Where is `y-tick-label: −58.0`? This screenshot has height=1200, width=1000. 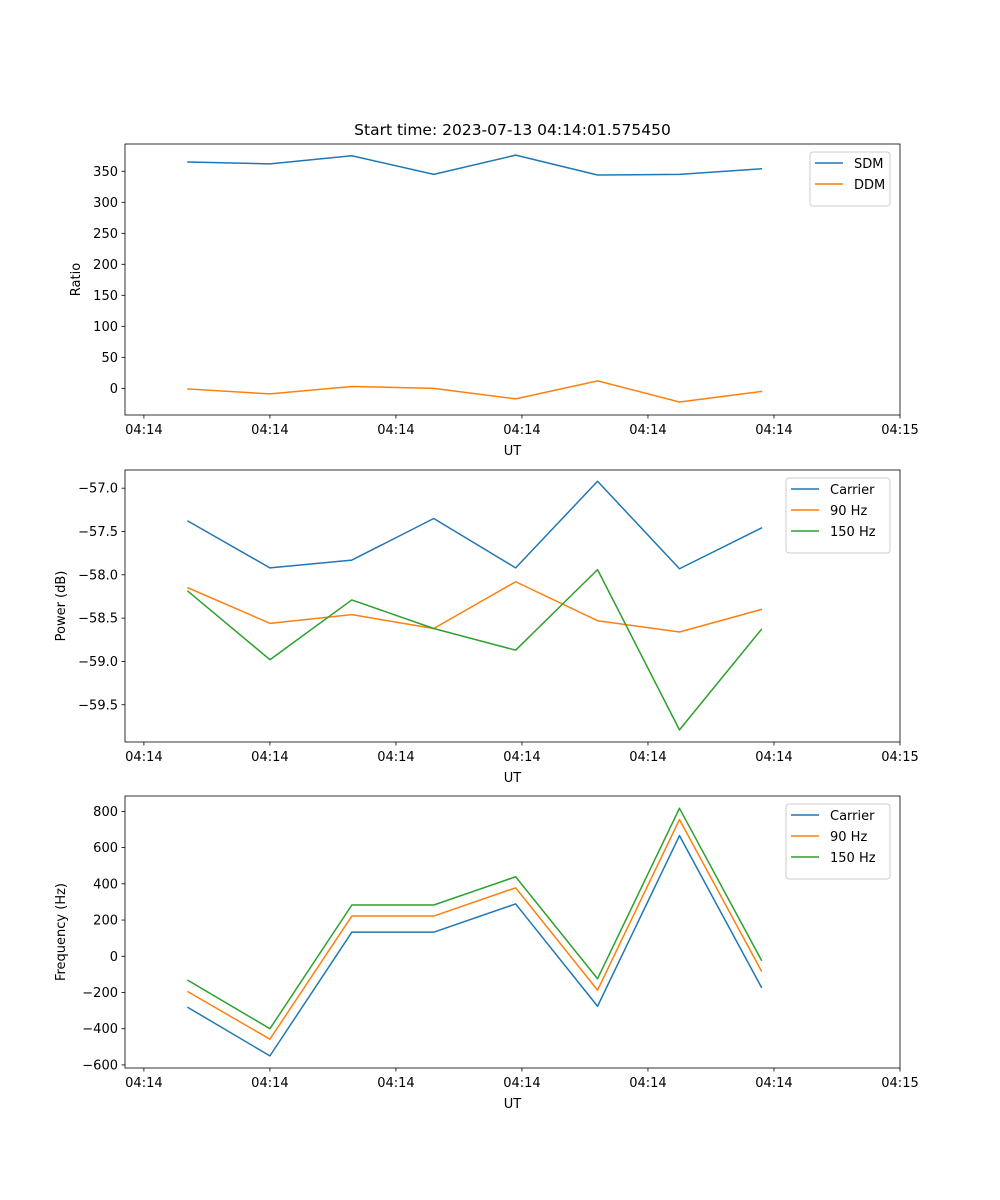
y-tick-label: −58.0 is located at coordinates (98, 575).